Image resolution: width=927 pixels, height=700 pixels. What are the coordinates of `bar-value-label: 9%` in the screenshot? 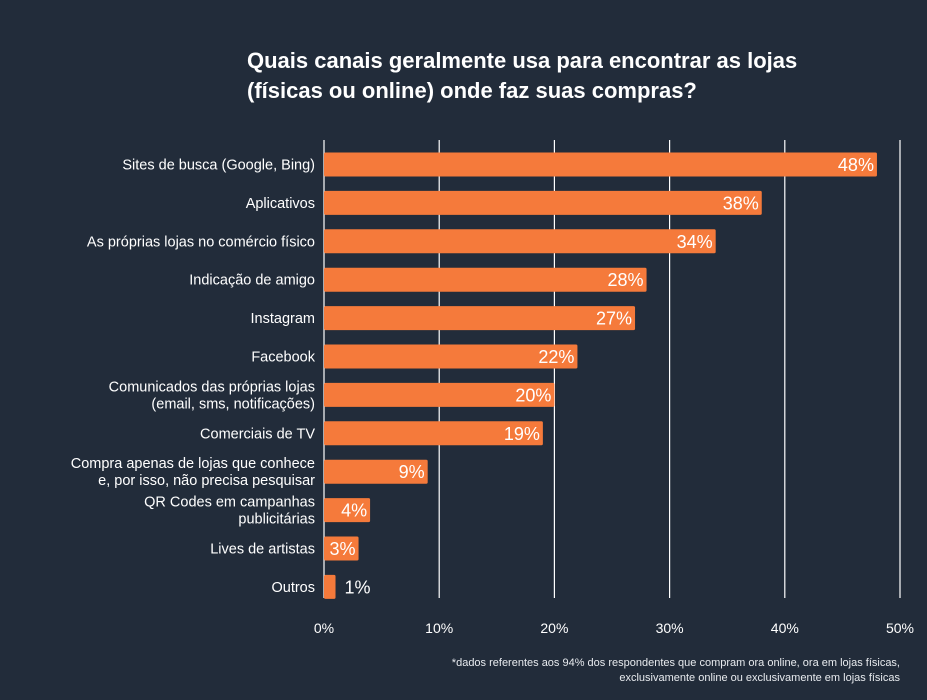 It's located at (412, 472).